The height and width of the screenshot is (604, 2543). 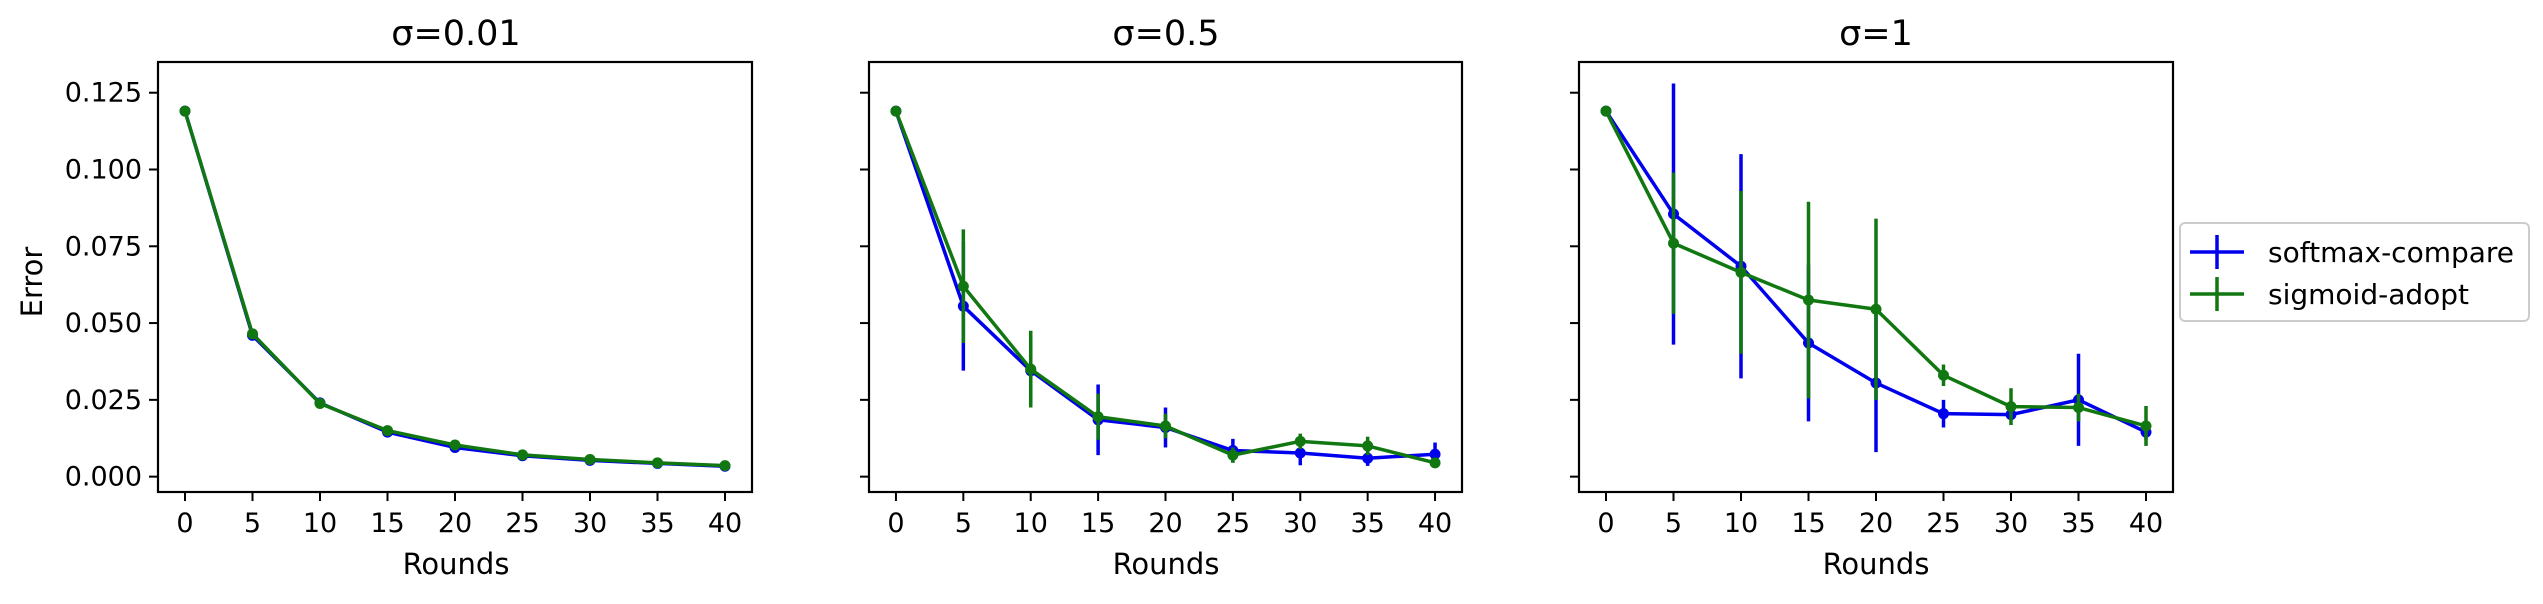 What do you see at coordinates (1876, 34) in the screenshot?
I see `subplot-title: σ=1` at bounding box center [1876, 34].